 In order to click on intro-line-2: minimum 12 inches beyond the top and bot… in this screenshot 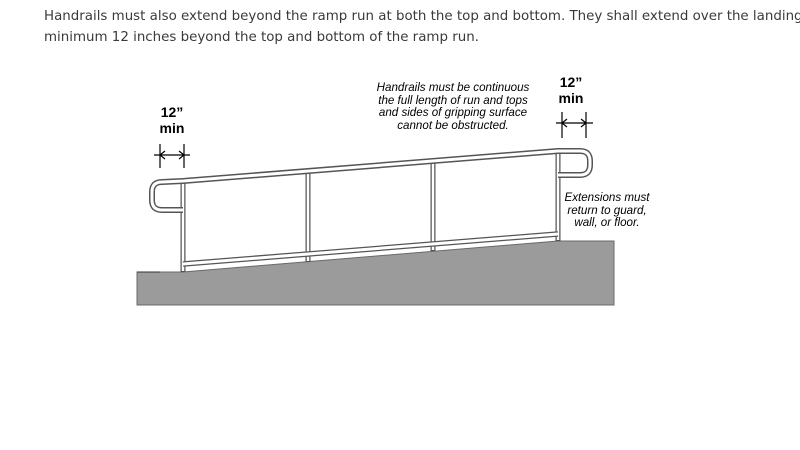, I will do `click(261, 37)`.